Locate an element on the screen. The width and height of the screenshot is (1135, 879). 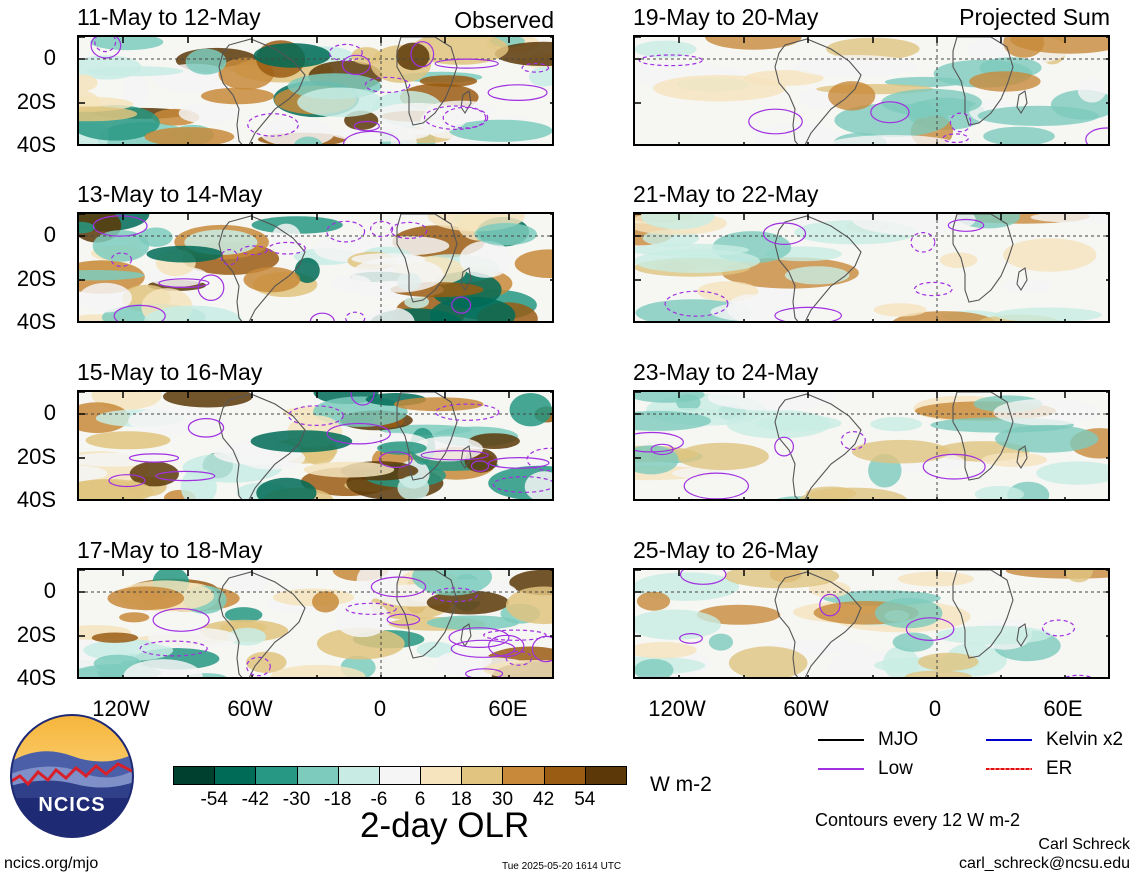
panel-title-obs-3: 15-May to 16-May is located at coordinates (170, 372).